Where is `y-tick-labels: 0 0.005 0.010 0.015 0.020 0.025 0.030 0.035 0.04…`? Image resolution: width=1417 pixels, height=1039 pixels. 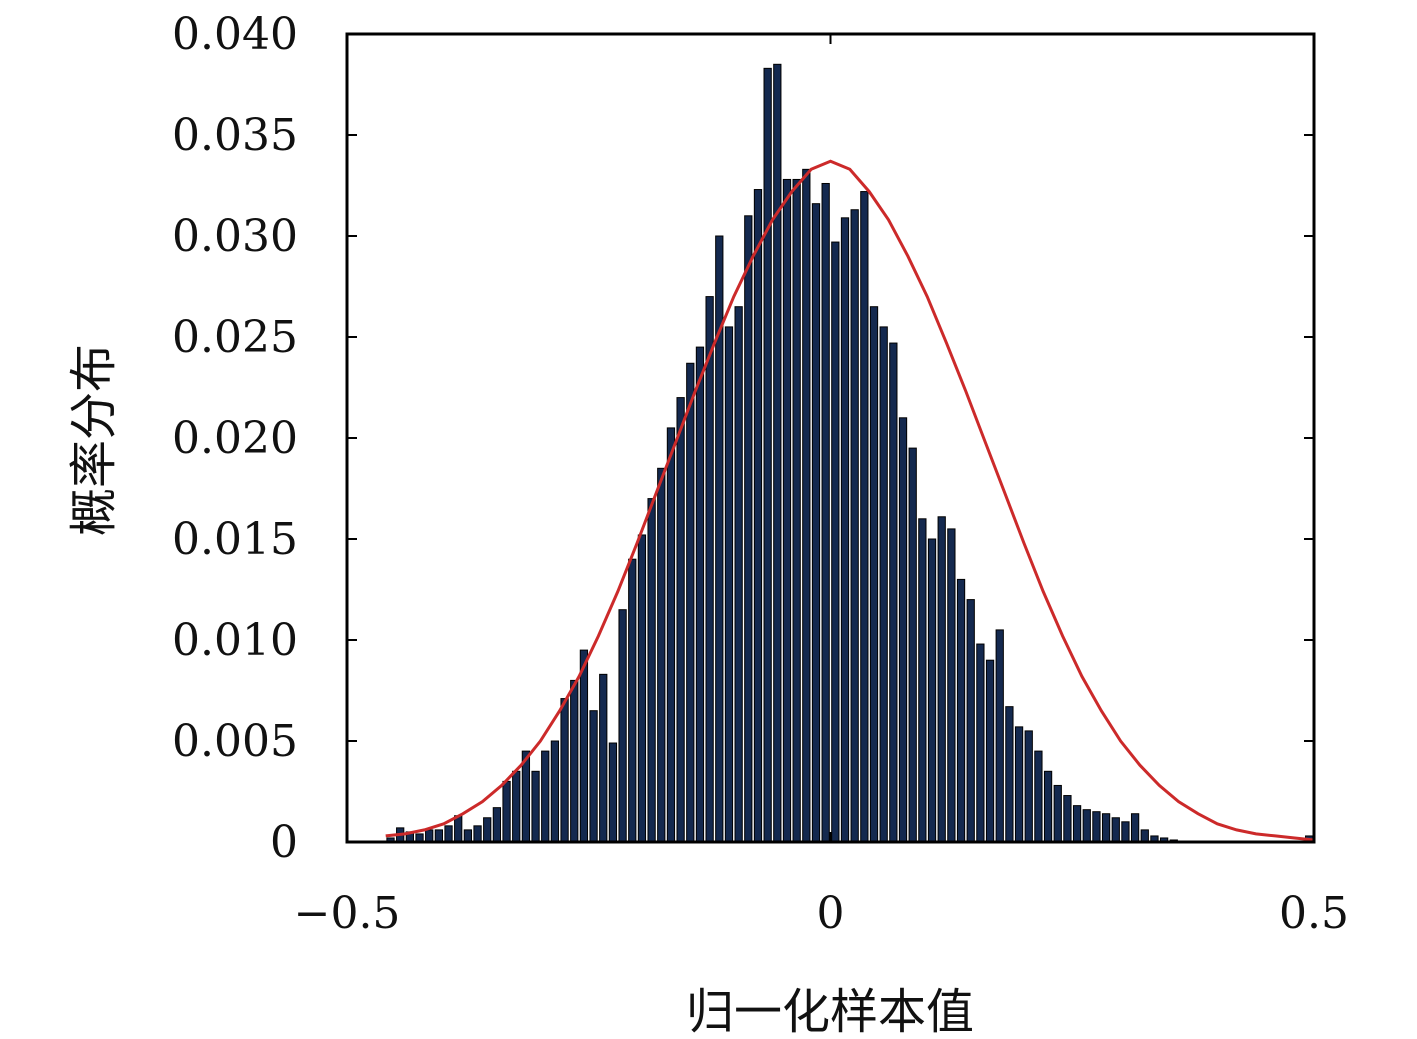
y-tick-labels: 0 0.005 0.010 0.015 0.020 0.025 0.030 0.035 0.04… is located at coordinates (235, 438).